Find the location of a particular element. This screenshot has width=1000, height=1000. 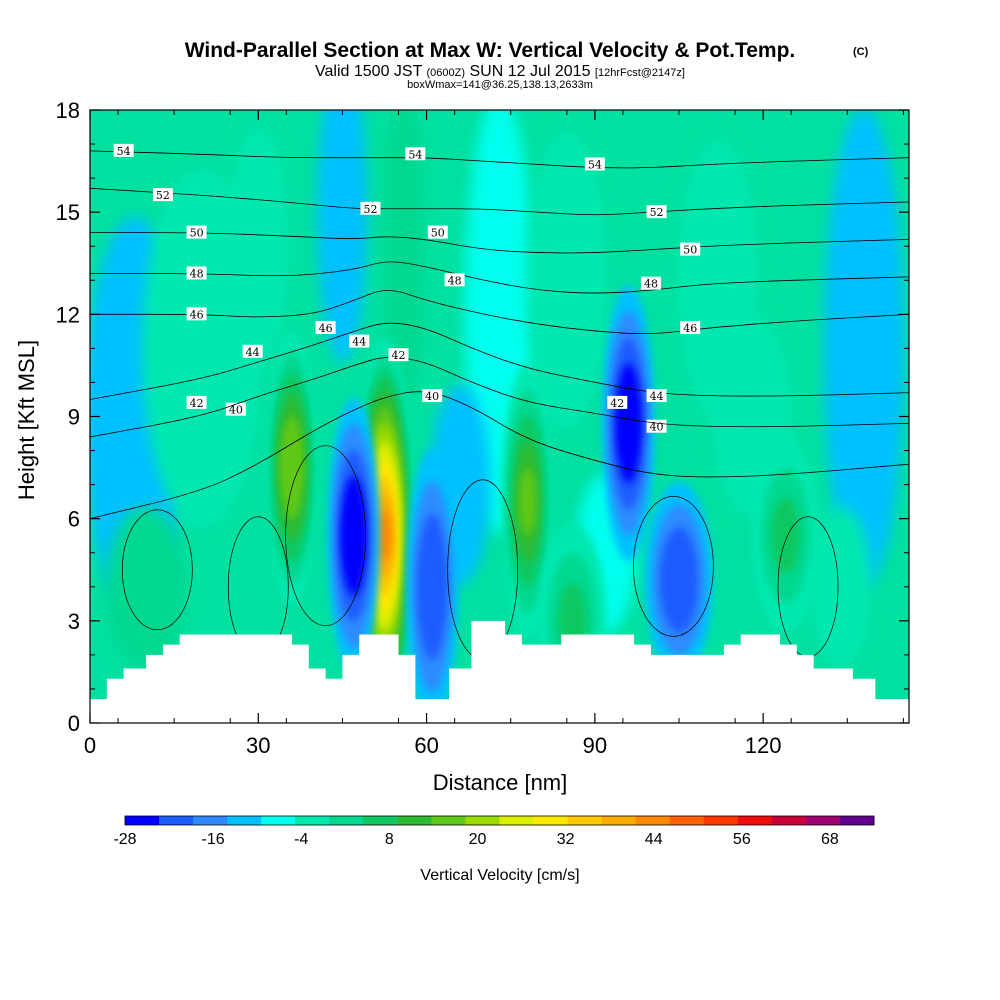

colorbar-tick-label: -4 is located at coordinates (301, 839).